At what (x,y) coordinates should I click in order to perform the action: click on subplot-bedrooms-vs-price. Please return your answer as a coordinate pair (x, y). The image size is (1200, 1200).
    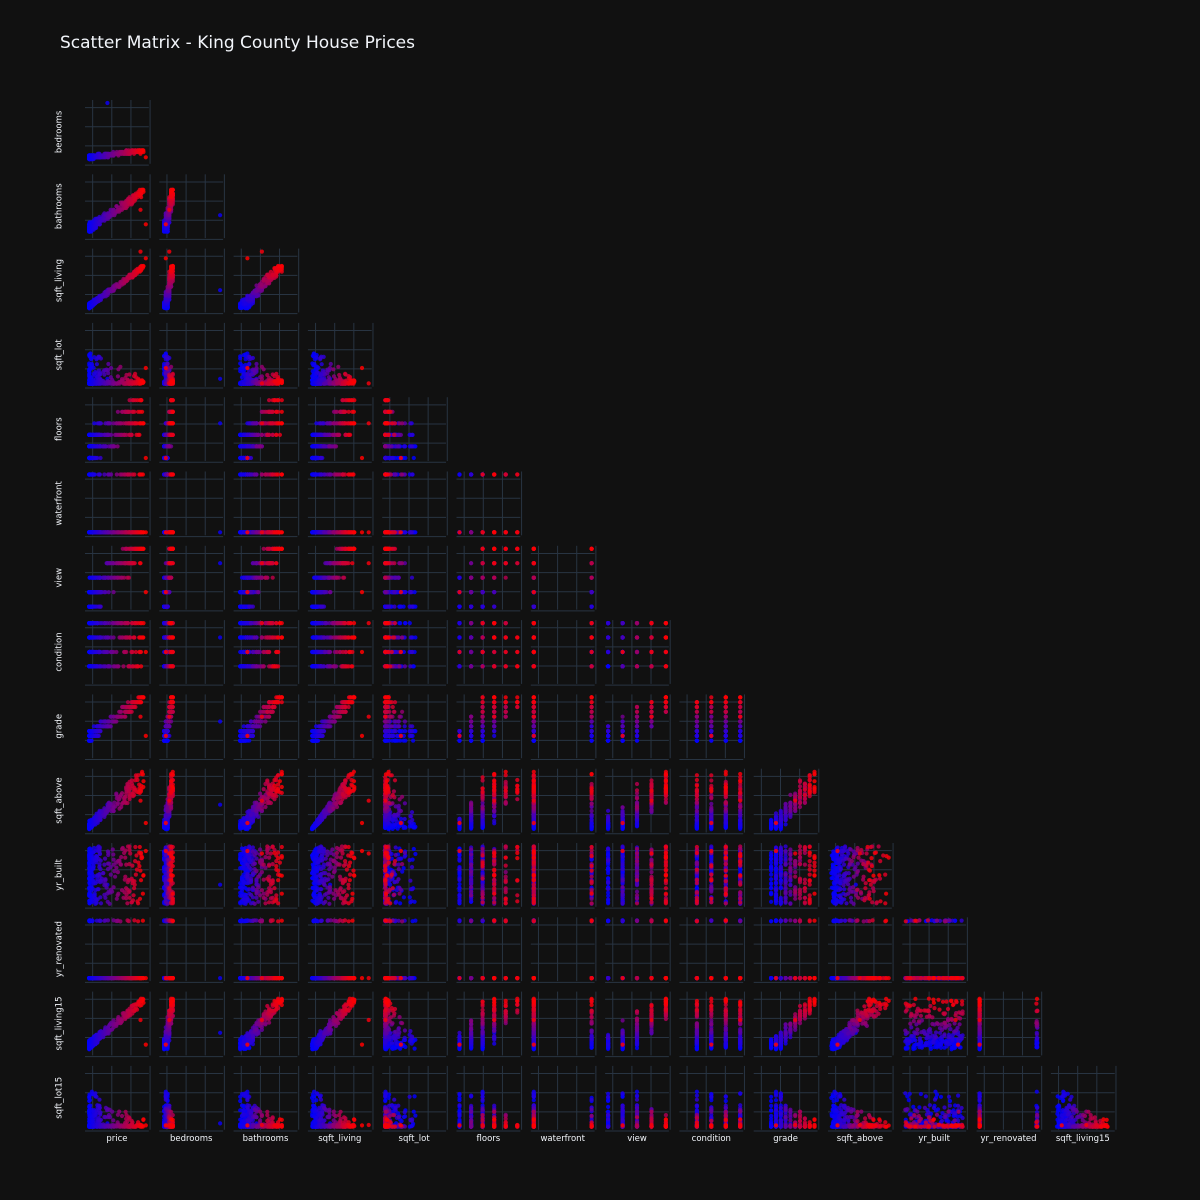
    Looking at the image, I should click on (118, 133).